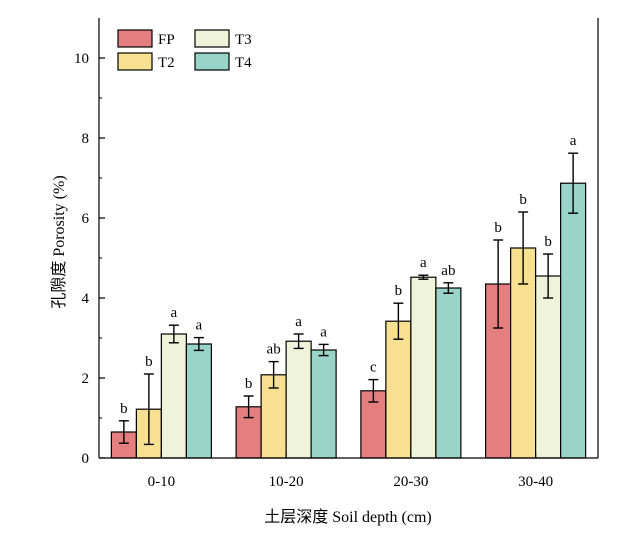 Image resolution: width=644 pixels, height=545 pixels. Describe the element at coordinates (162, 482) in the screenshot. I see `x-tick-label: 0-10` at that location.